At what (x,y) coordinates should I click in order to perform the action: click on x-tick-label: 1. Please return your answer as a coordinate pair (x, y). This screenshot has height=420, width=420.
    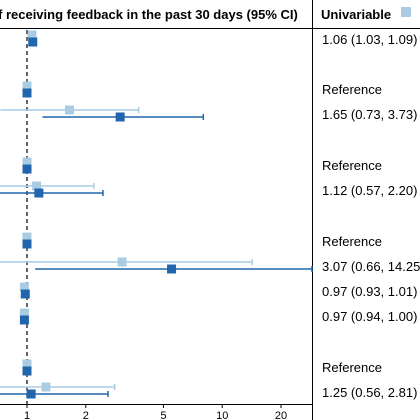
    Looking at the image, I should click on (27, 415).